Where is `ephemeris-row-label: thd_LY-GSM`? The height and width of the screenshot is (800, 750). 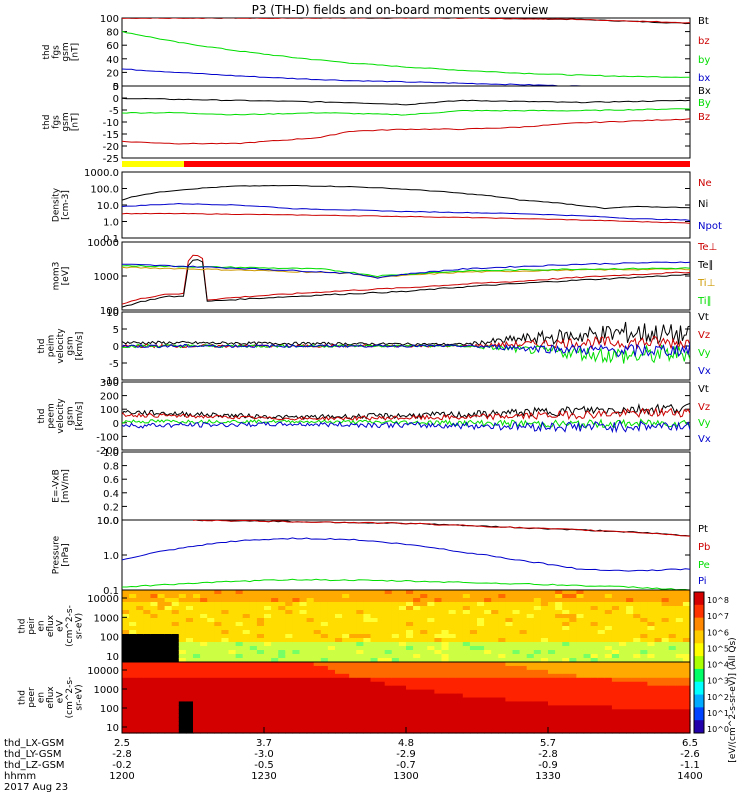 ephemeris-row-label: thd_LY-GSM is located at coordinates (32, 754).